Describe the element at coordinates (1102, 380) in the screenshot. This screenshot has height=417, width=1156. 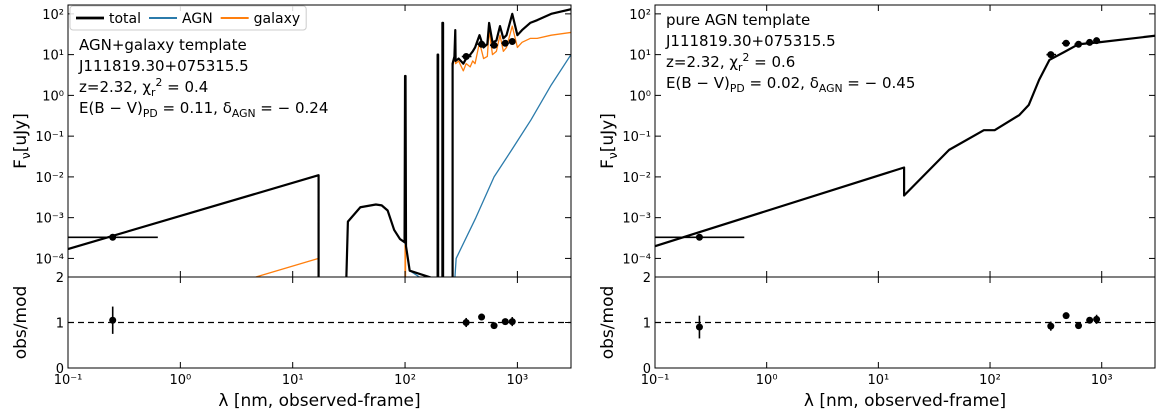
I see `x-tick-label: 10³` at that location.